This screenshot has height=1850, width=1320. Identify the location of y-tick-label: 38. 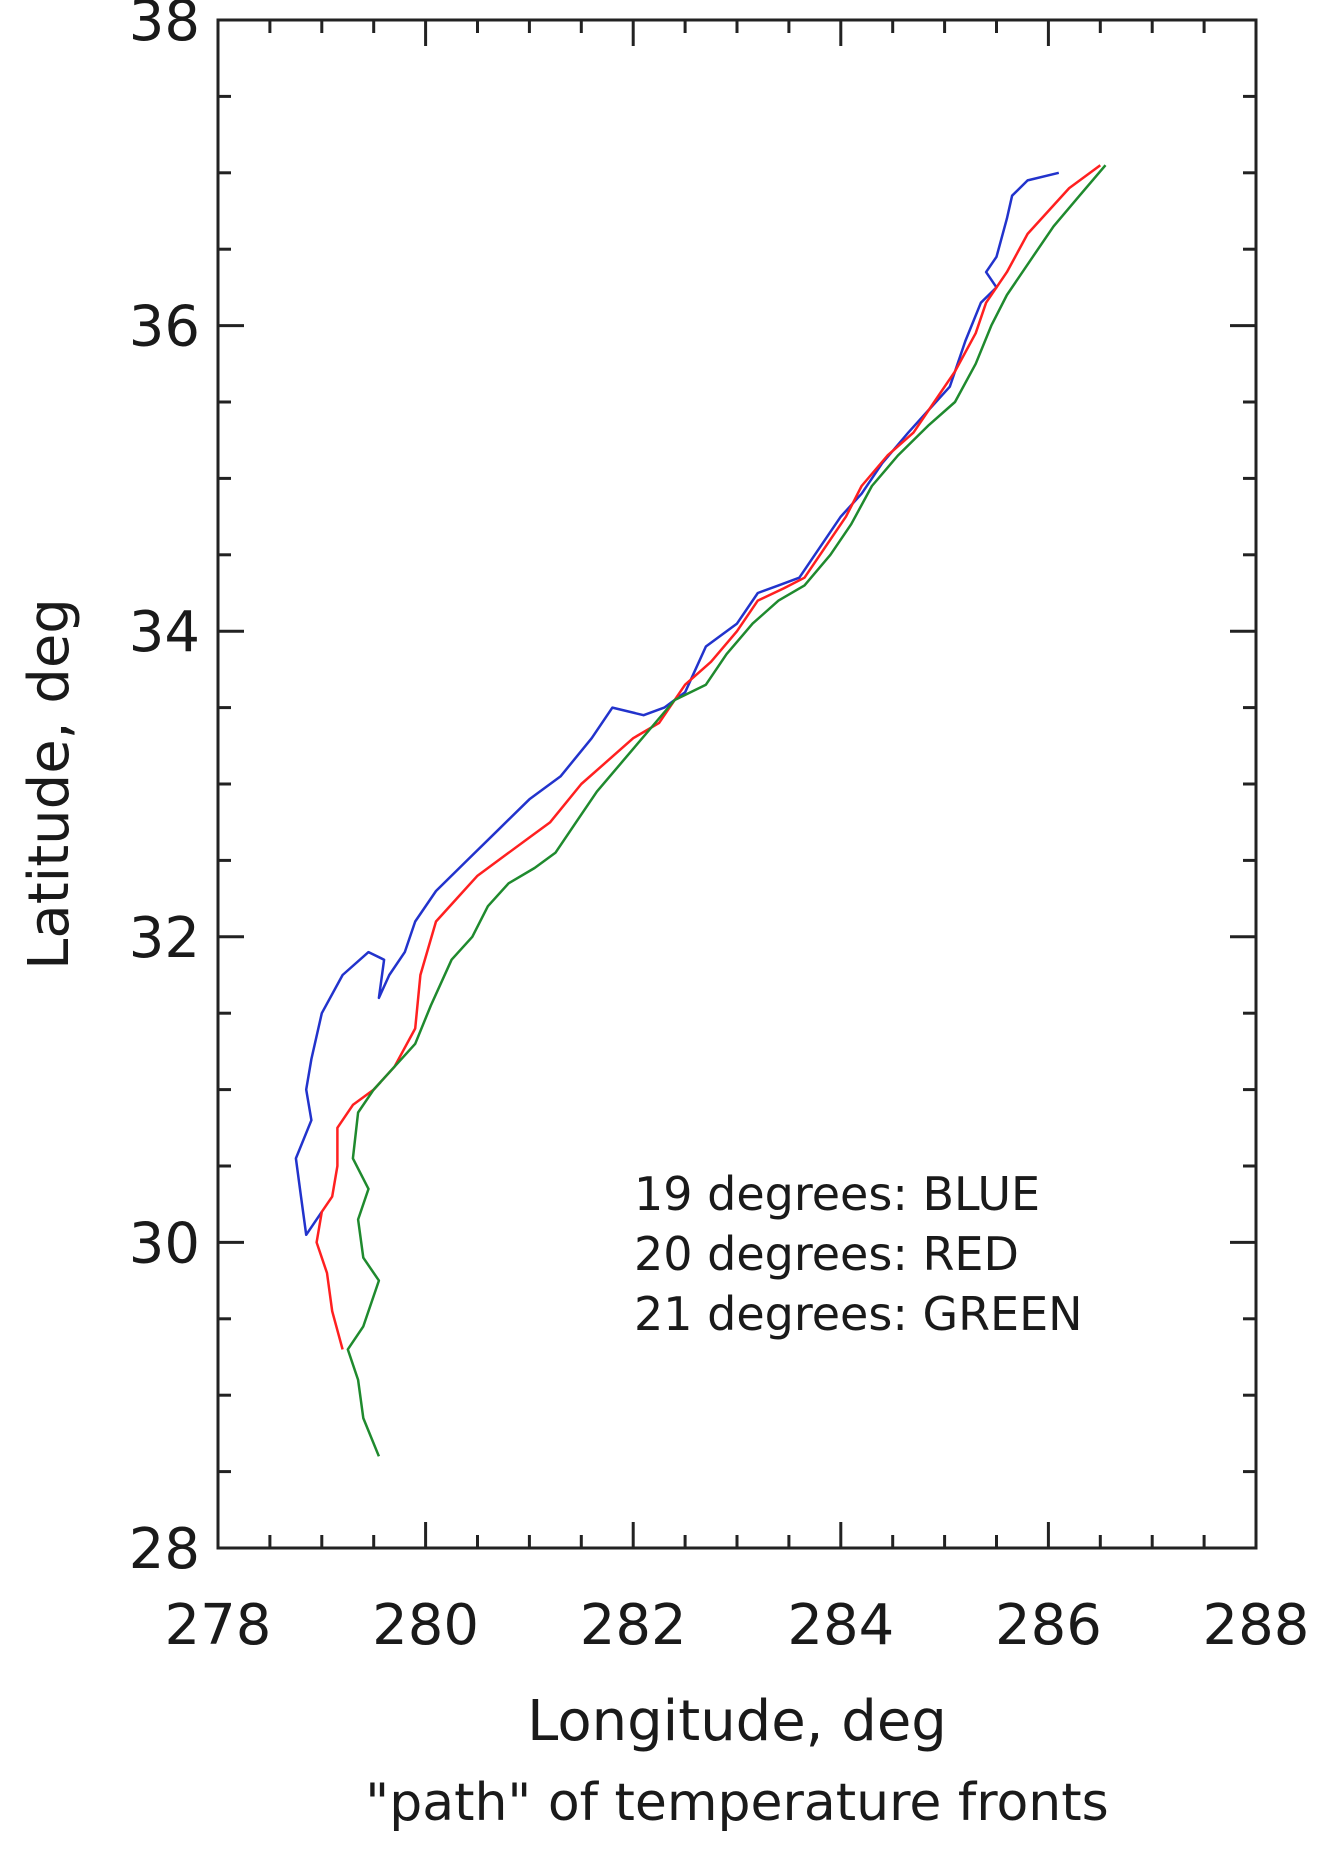
(164, 27).